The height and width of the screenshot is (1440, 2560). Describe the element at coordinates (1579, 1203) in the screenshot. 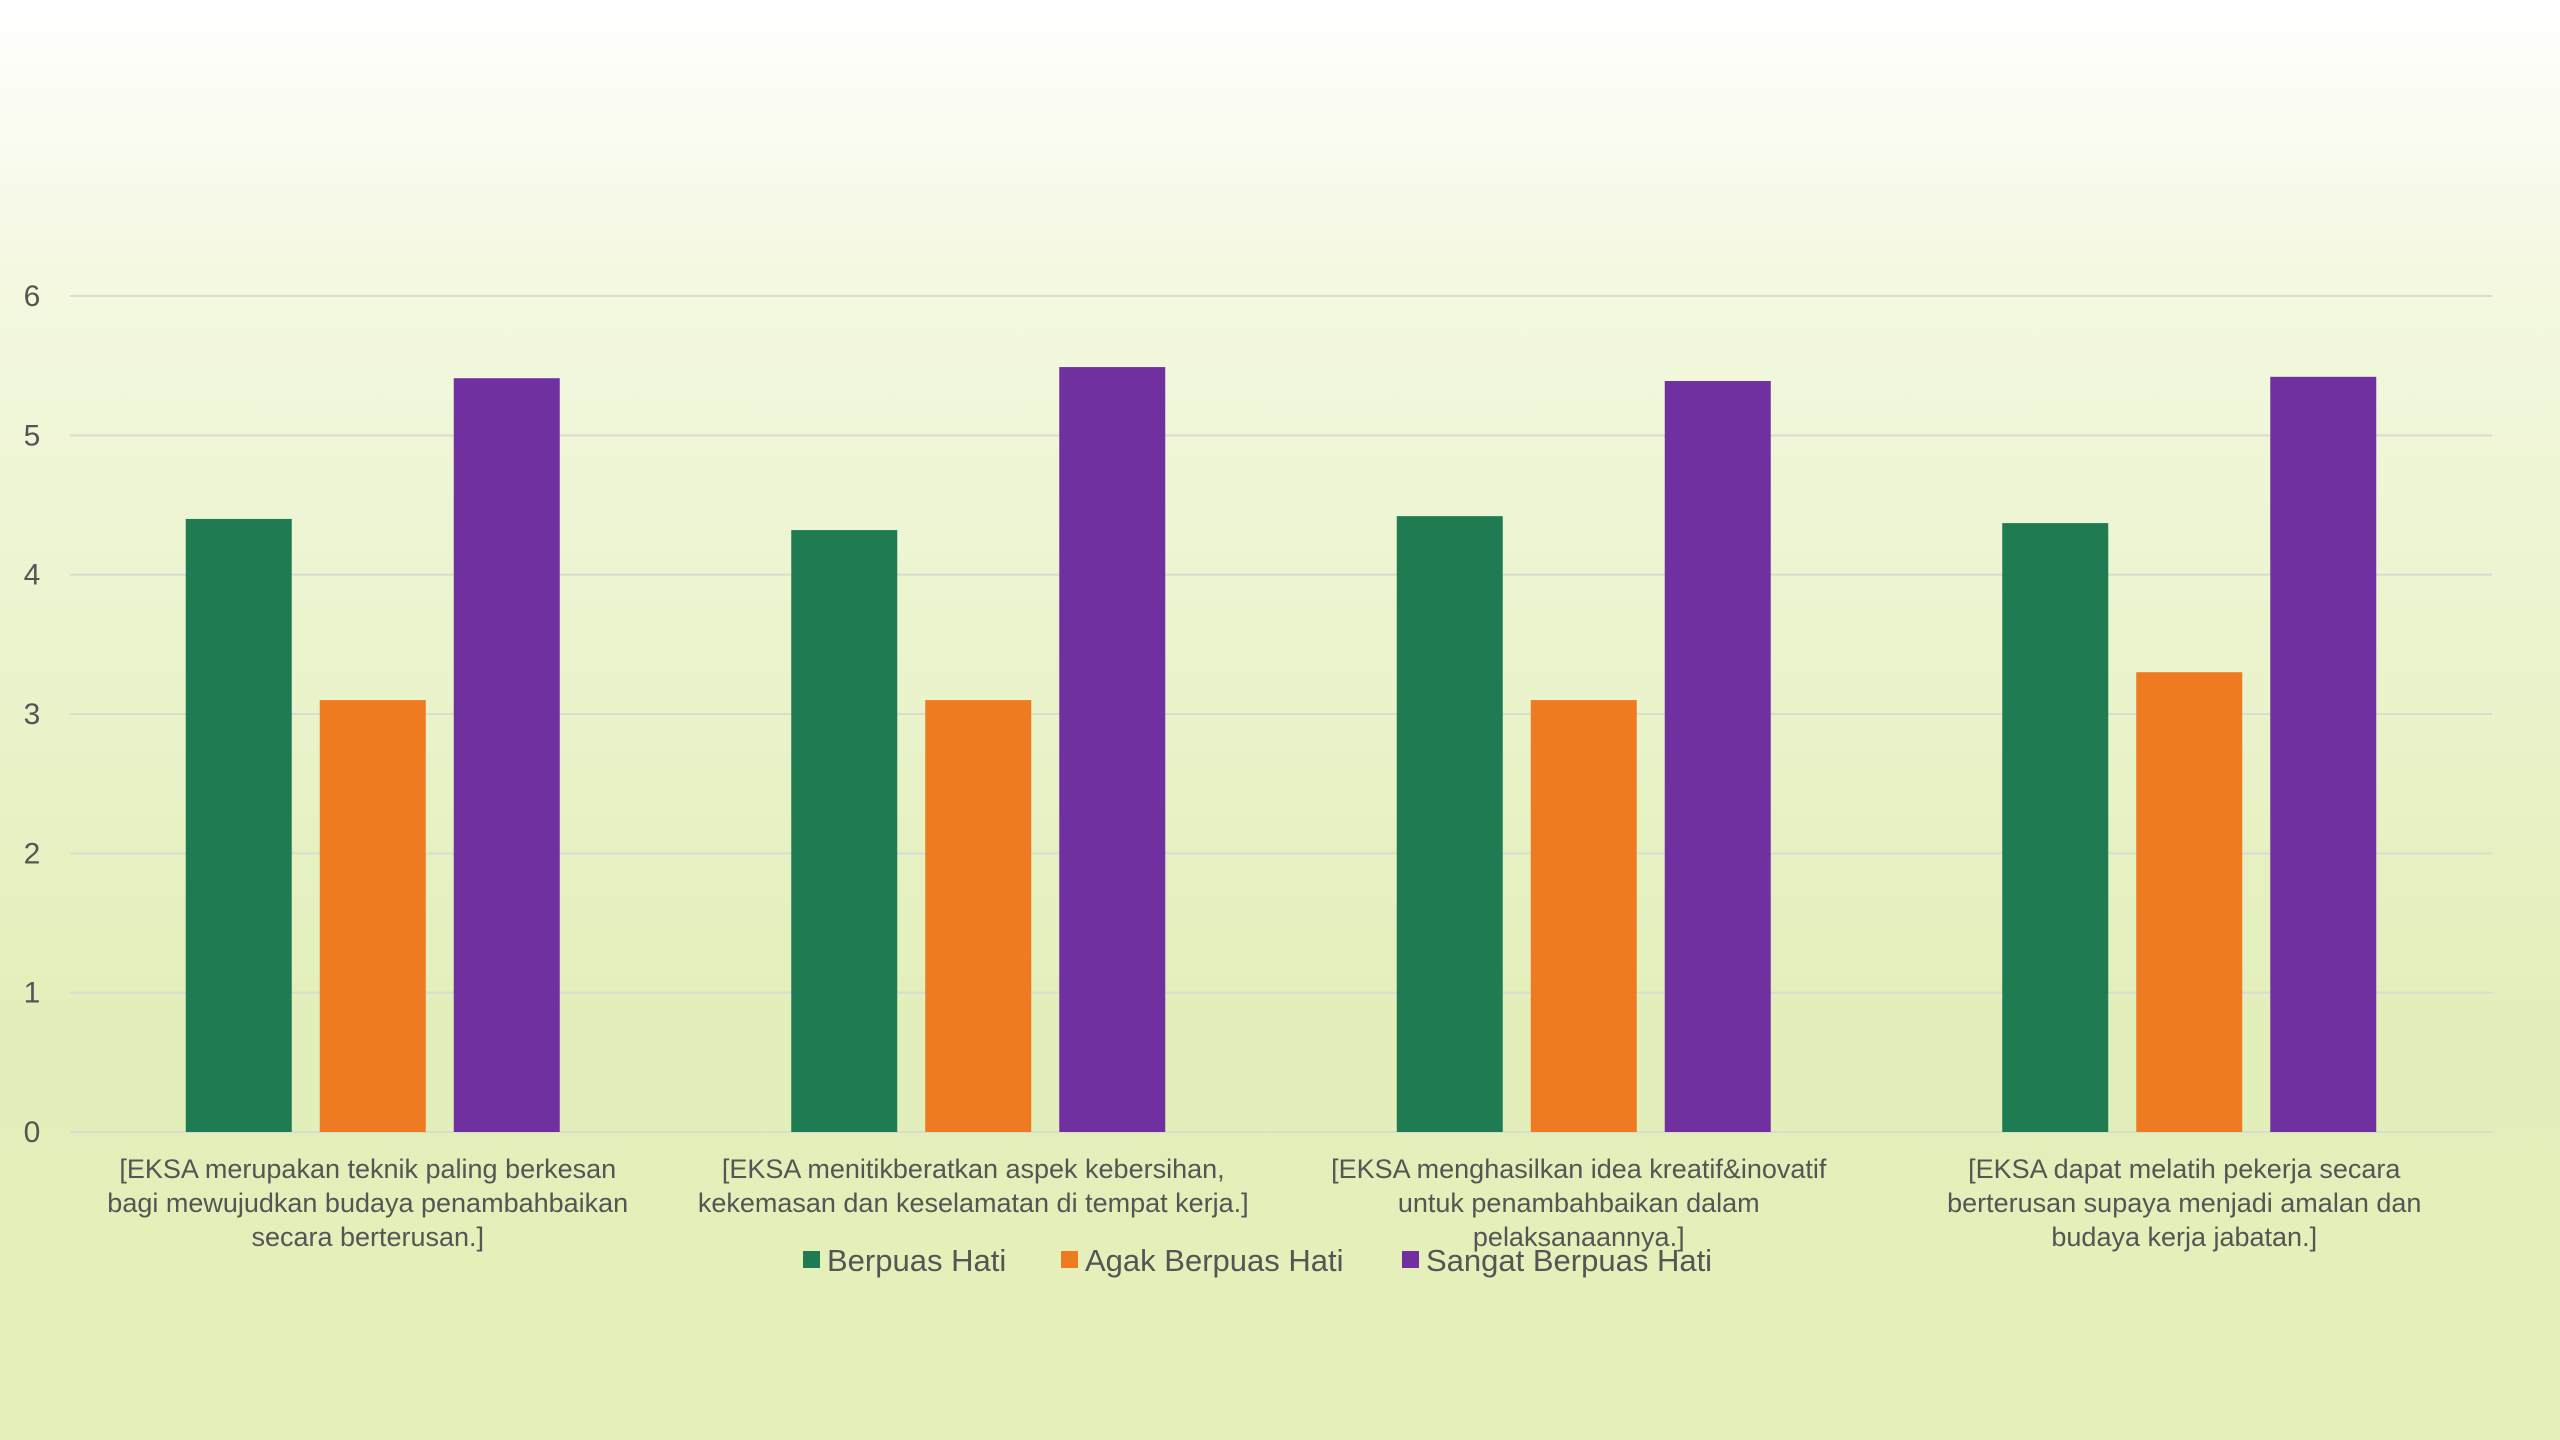

I see `category-label: untuk penambahbaikan dalam` at that location.